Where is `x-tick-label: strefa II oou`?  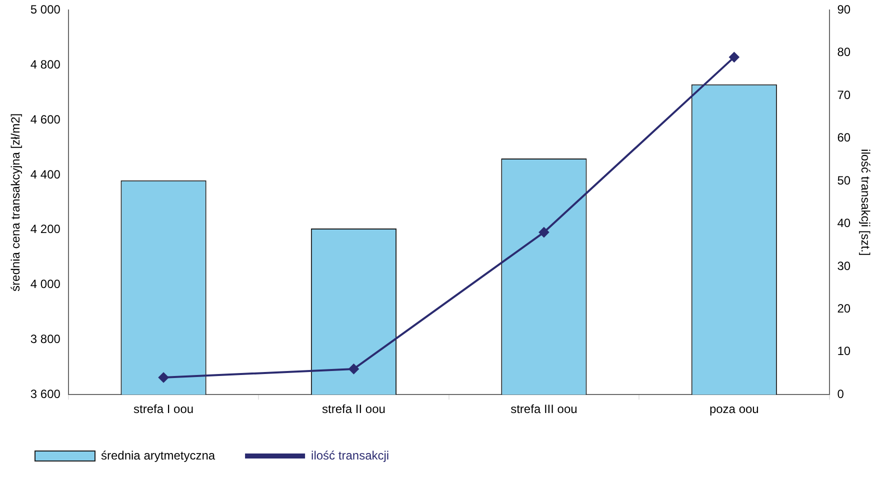 x-tick-label: strefa II oou is located at coordinates (354, 409).